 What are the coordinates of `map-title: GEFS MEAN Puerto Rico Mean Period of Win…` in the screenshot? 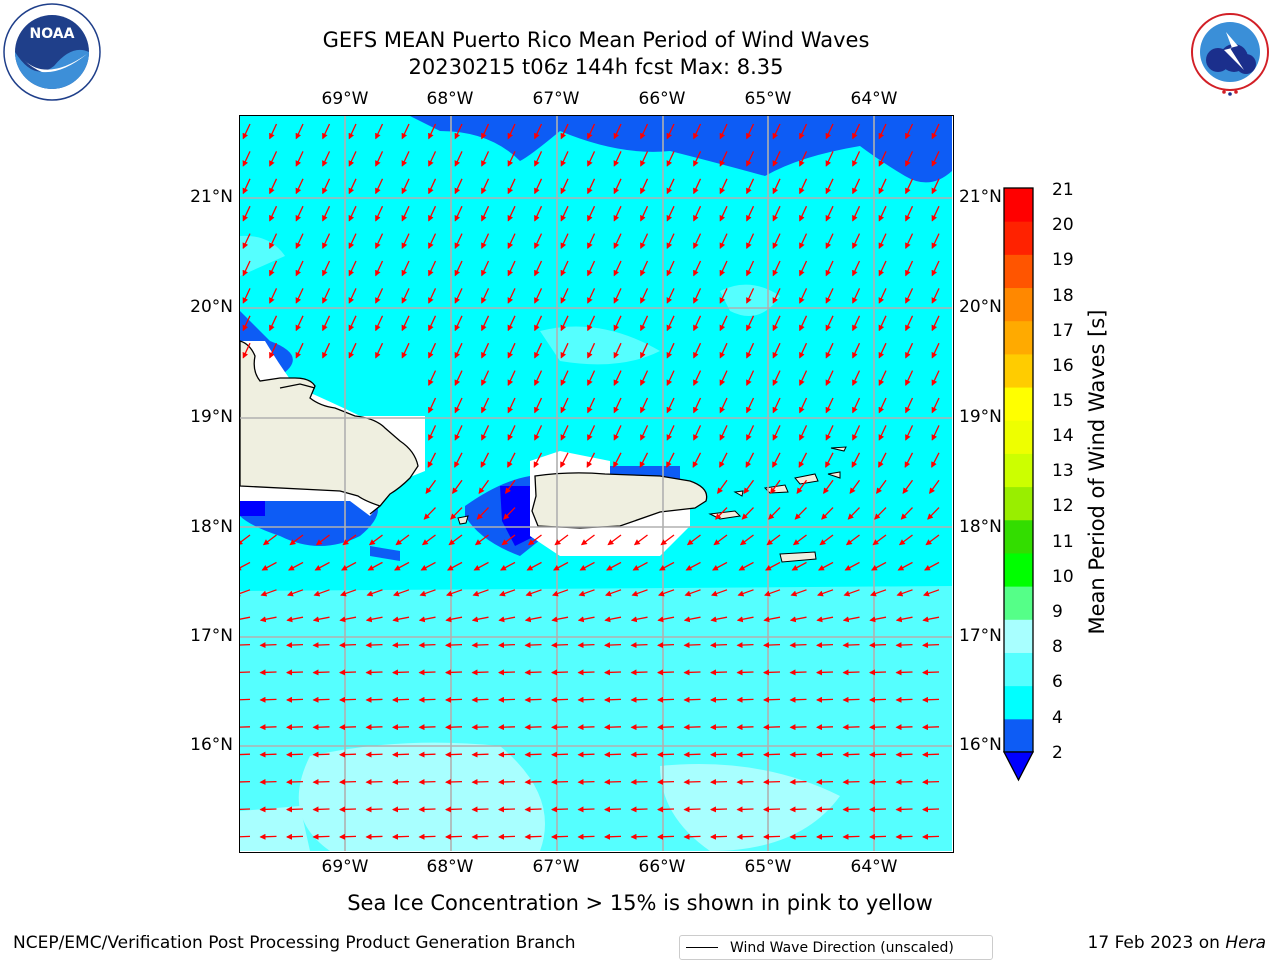 It's located at (596, 40).